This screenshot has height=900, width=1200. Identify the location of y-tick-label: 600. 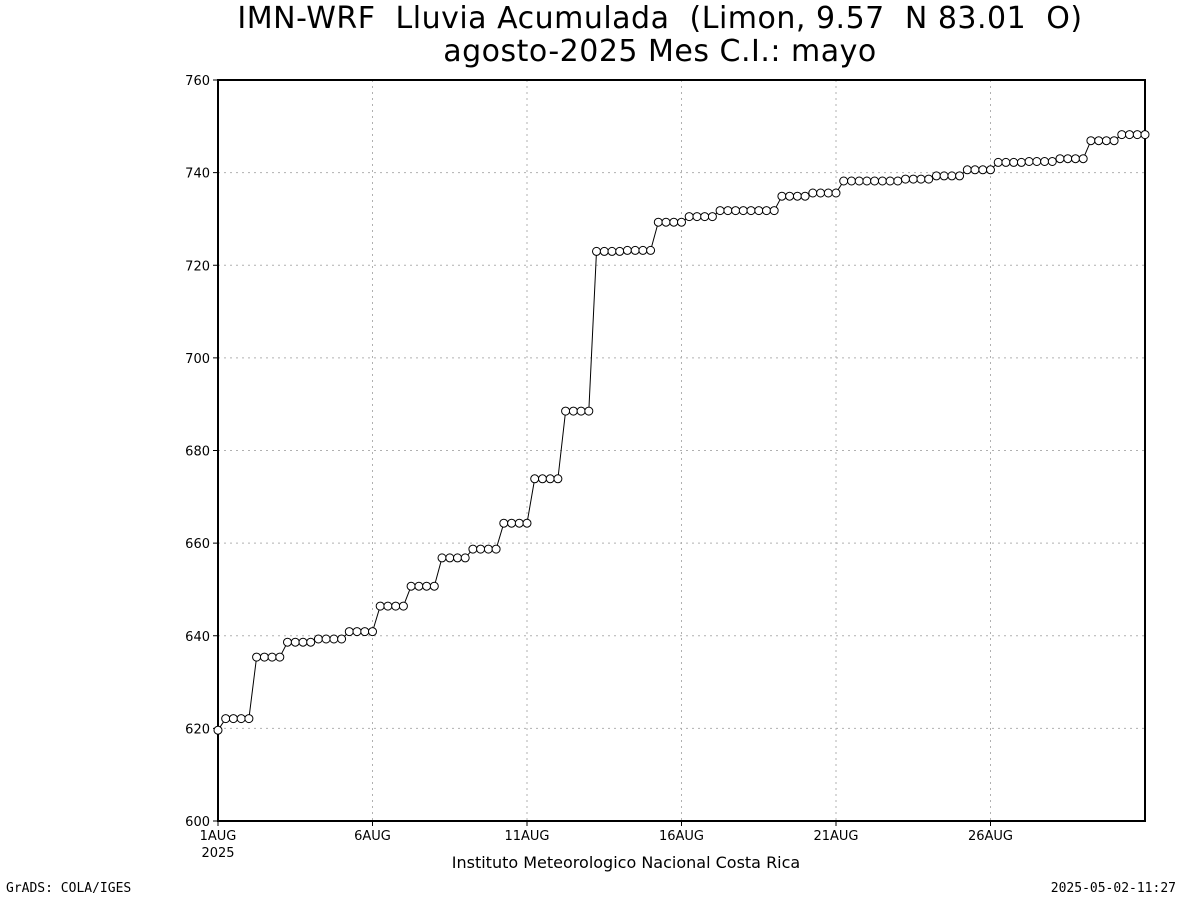
(197, 822).